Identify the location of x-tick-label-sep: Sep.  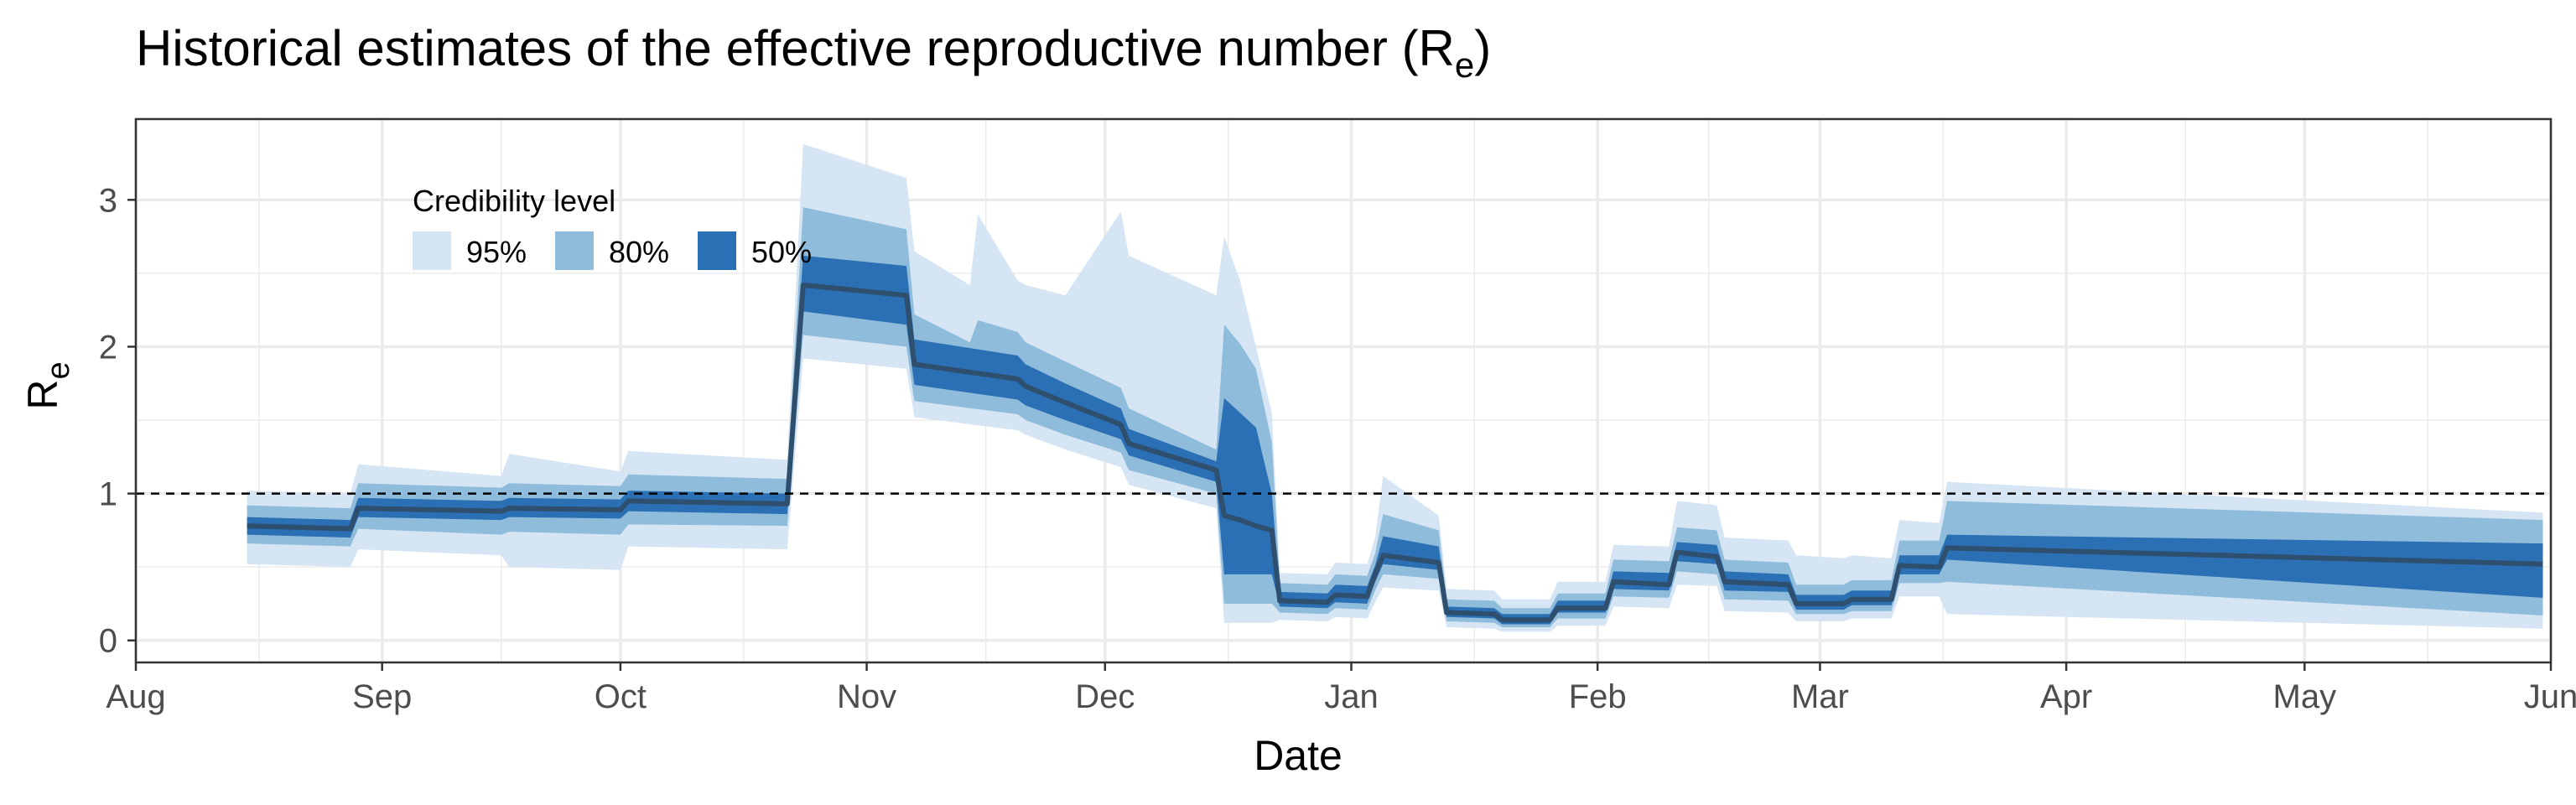
(382, 696).